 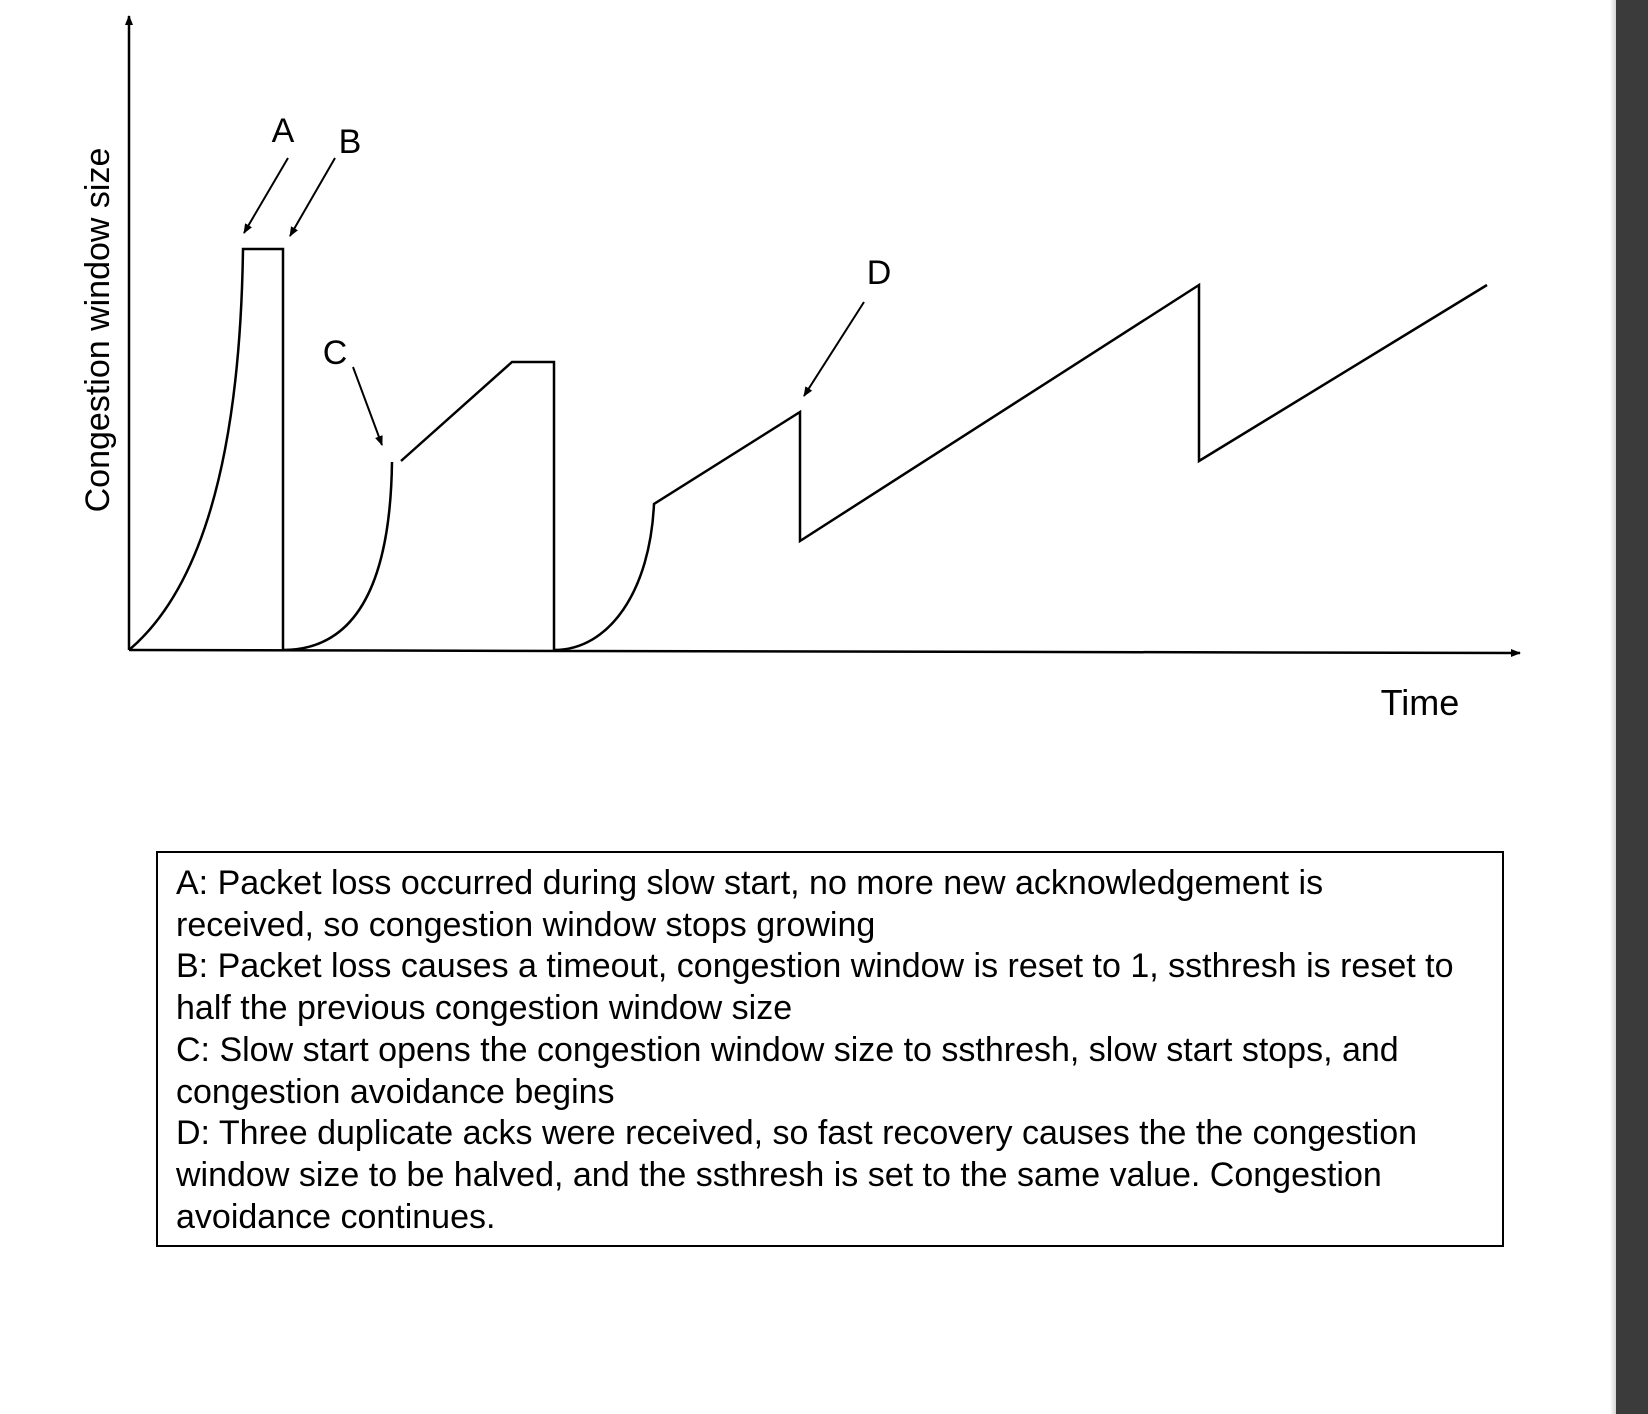 I want to click on arrow-a, so click(x=266, y=195).